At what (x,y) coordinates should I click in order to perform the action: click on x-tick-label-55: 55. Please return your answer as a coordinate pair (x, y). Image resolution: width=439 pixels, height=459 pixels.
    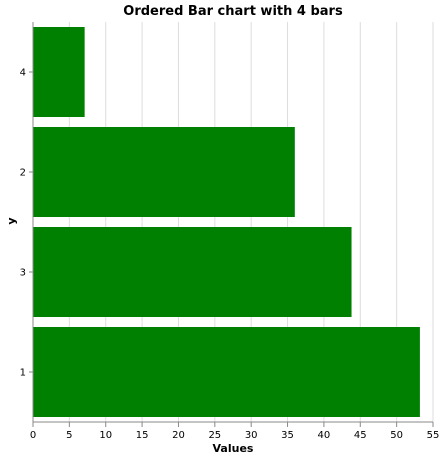
    Looking at the image, I should click on (433, 435).